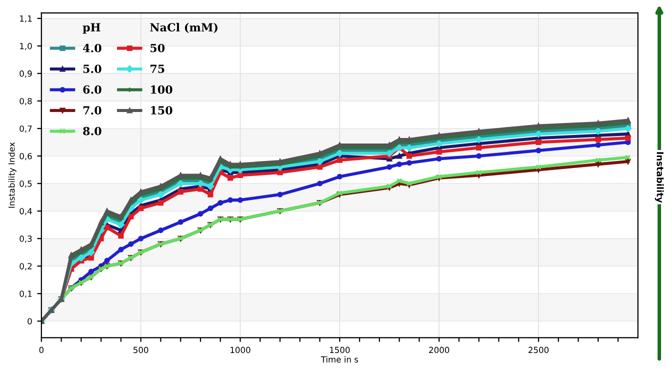  I want to click on y-tick-label: 0,8, so click(26, 102).